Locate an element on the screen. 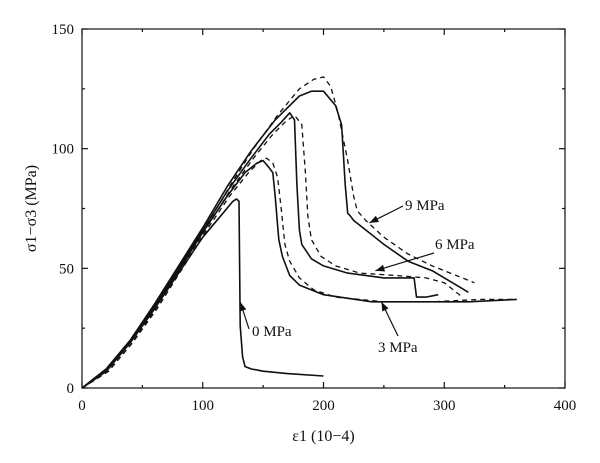 This screenshot has width=600, height=463. curve-label-0-mpa: 0 MPa is located at coordinates (272, 332).